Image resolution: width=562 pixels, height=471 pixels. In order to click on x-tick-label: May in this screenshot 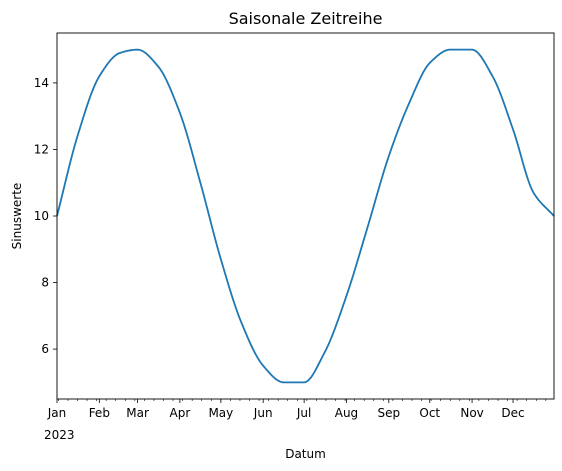, I will do `click(220, 413)`.